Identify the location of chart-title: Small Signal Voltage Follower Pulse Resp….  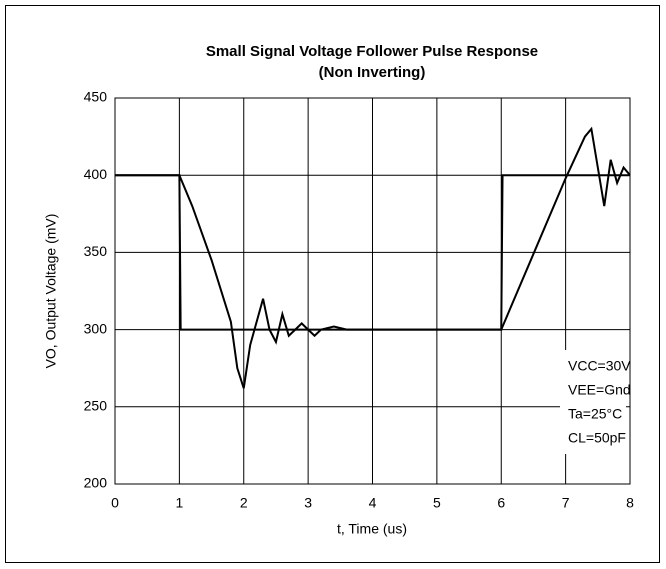
(372, 51).